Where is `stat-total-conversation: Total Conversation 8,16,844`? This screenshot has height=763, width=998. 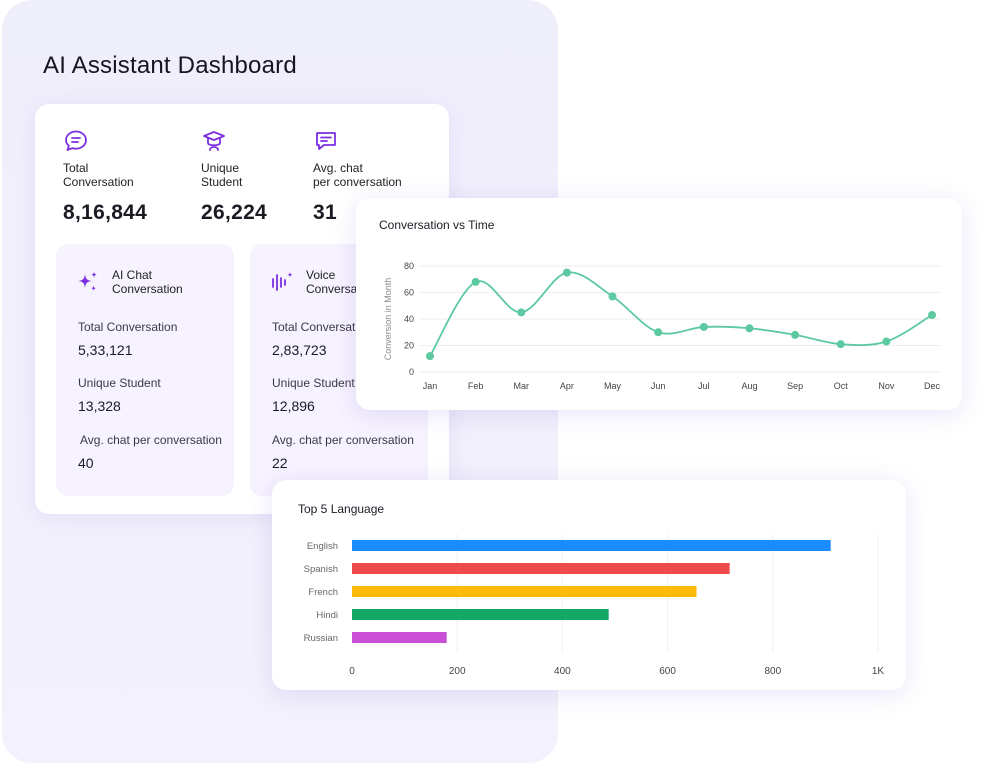
stat-total-conversation: Total Conversation 8,16,844 is located at coordinates (105, 176).